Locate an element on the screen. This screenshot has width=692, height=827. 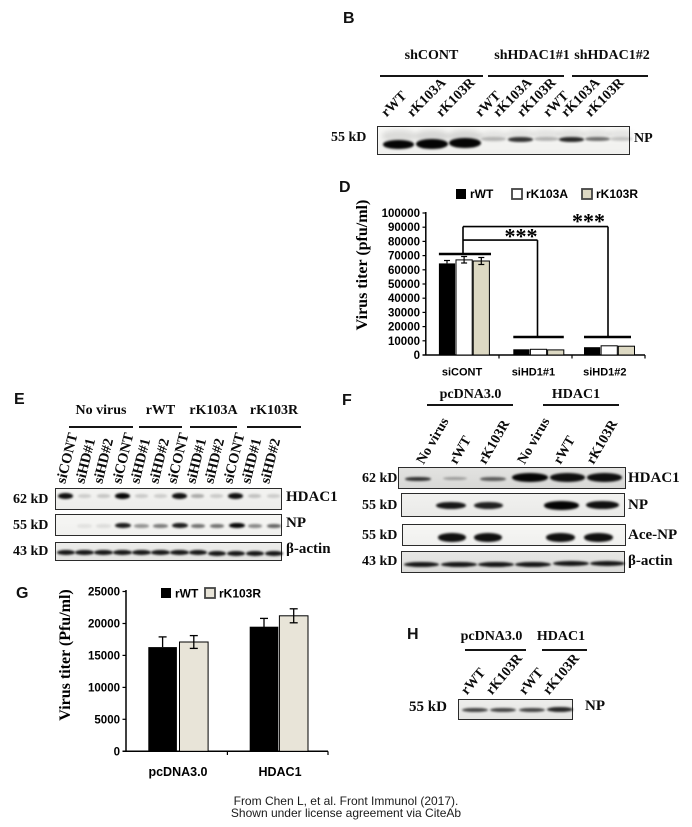
svg-text: Virus titer (Pfu/ml) is located at coordinates (65, 655).